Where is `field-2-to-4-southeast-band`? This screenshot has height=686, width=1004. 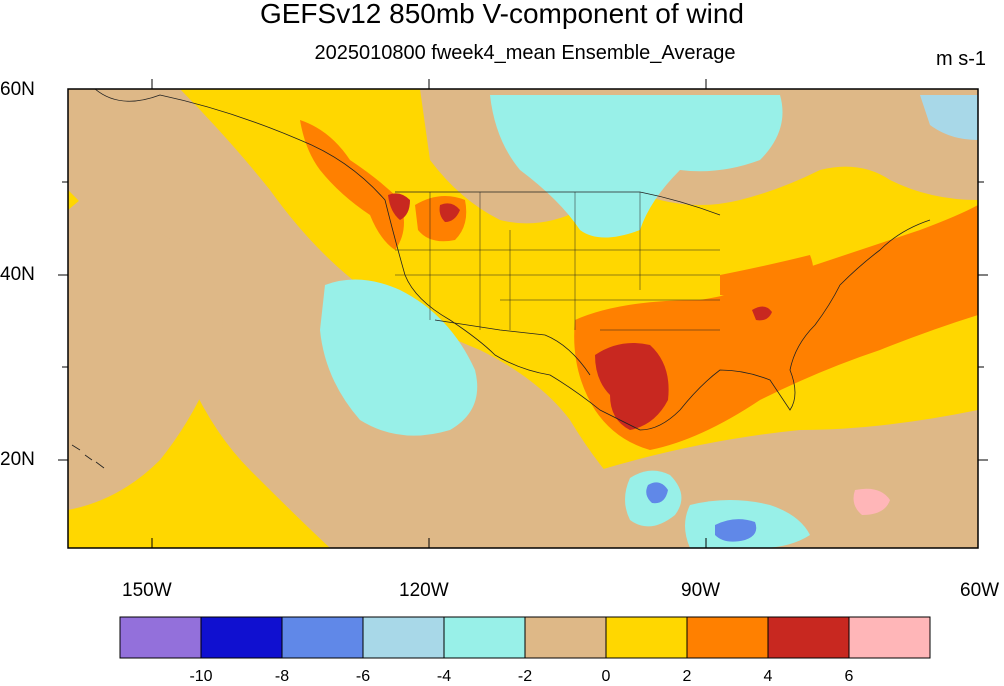 field-2-to-4-southeast-band is located at coordinates (776, 327).